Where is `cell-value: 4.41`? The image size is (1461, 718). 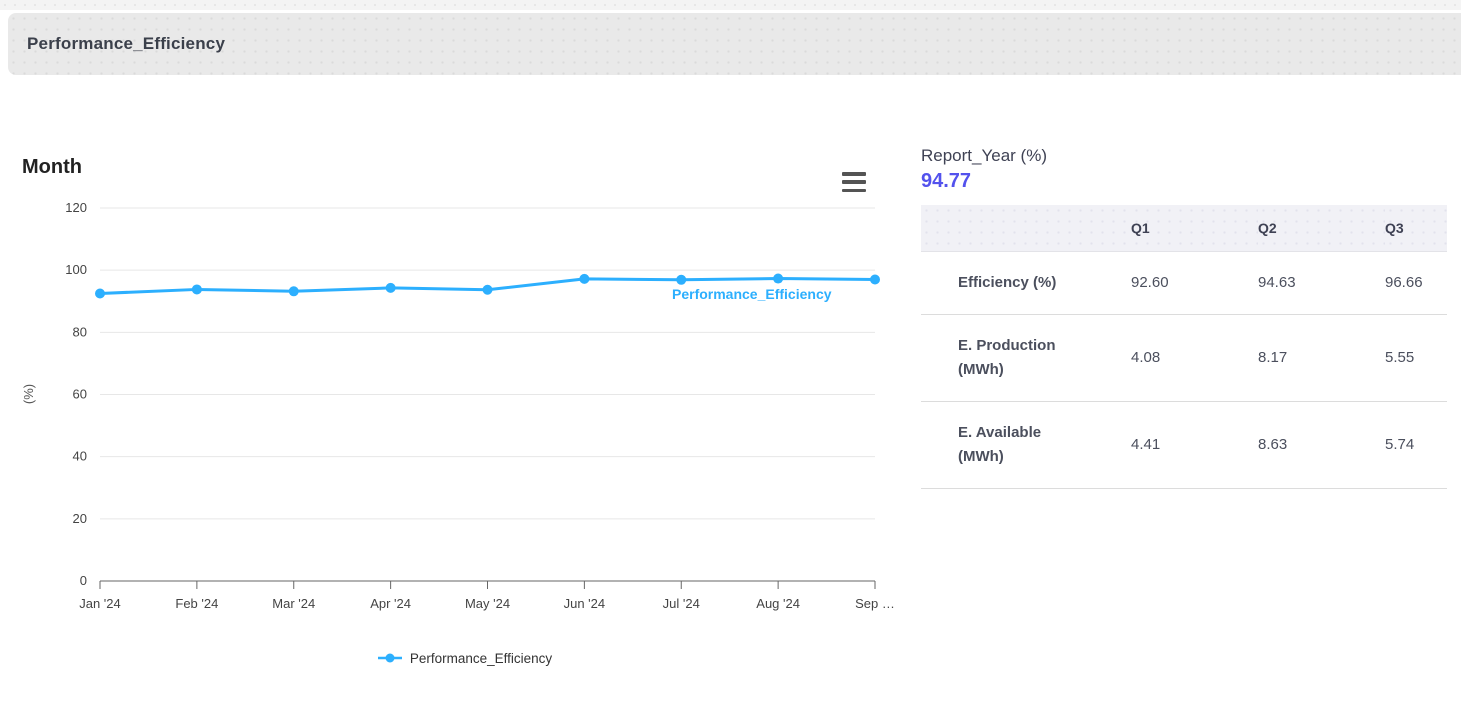
cell-value: 4.41 is located at coordinates (1194, 445).